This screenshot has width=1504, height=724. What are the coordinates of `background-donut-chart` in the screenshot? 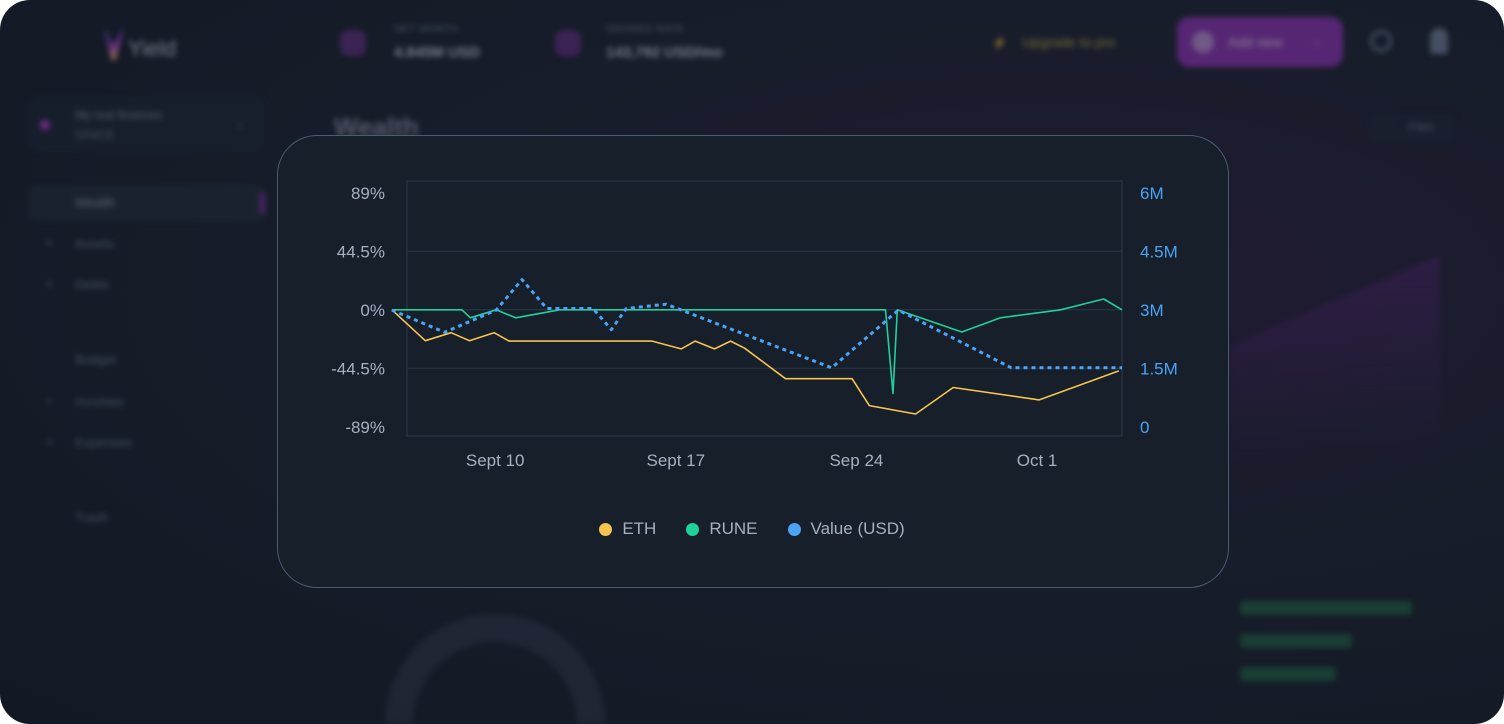 It's located at (495, 669).